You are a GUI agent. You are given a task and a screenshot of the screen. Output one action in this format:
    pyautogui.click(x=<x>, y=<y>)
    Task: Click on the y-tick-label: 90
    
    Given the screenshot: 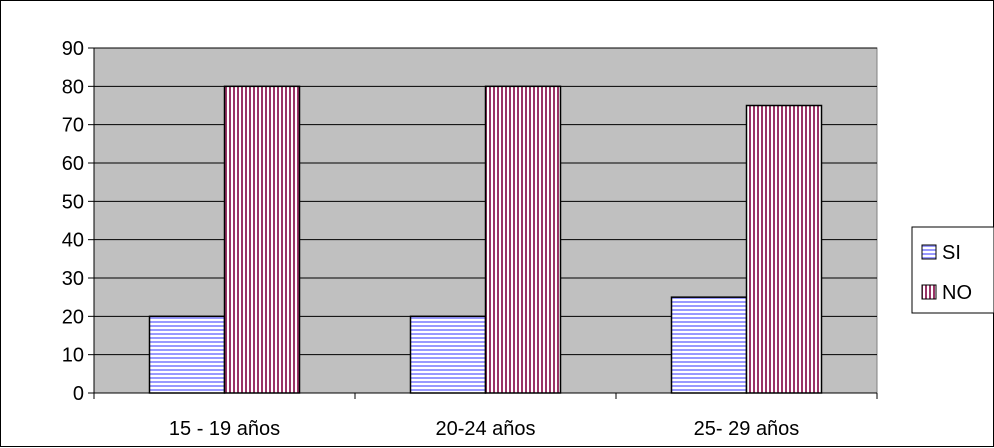 What is the action you would take?
    pyautogui.click(x=73, y=49)
    